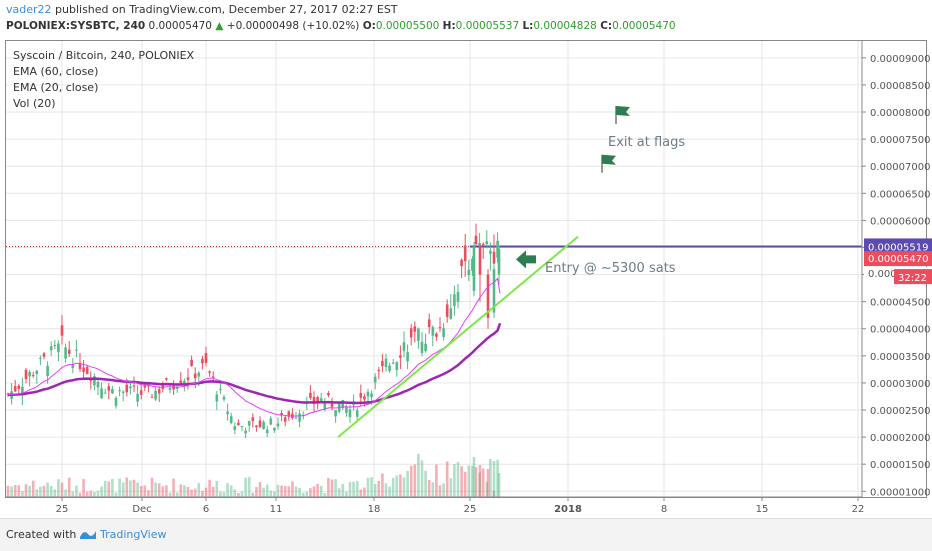 This screenshot has height=551, width=932. I want to click on time-tick-label: 2018, so click(568, 509).